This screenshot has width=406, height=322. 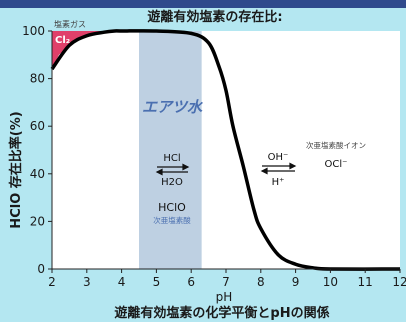 What do you see at coordinates (278, 168) in the screenshot?
I see `equilibrium-arrows-right` at bounding box center [278, 168].